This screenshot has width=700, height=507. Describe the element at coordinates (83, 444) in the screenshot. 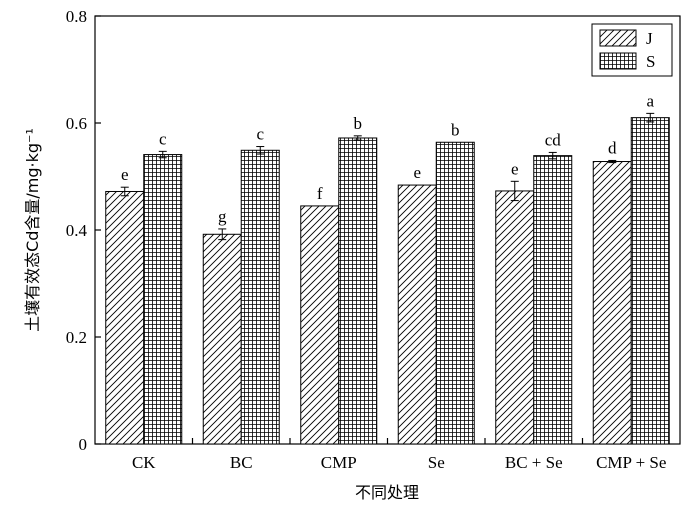

I see `y-tick-label: 0` at that location.